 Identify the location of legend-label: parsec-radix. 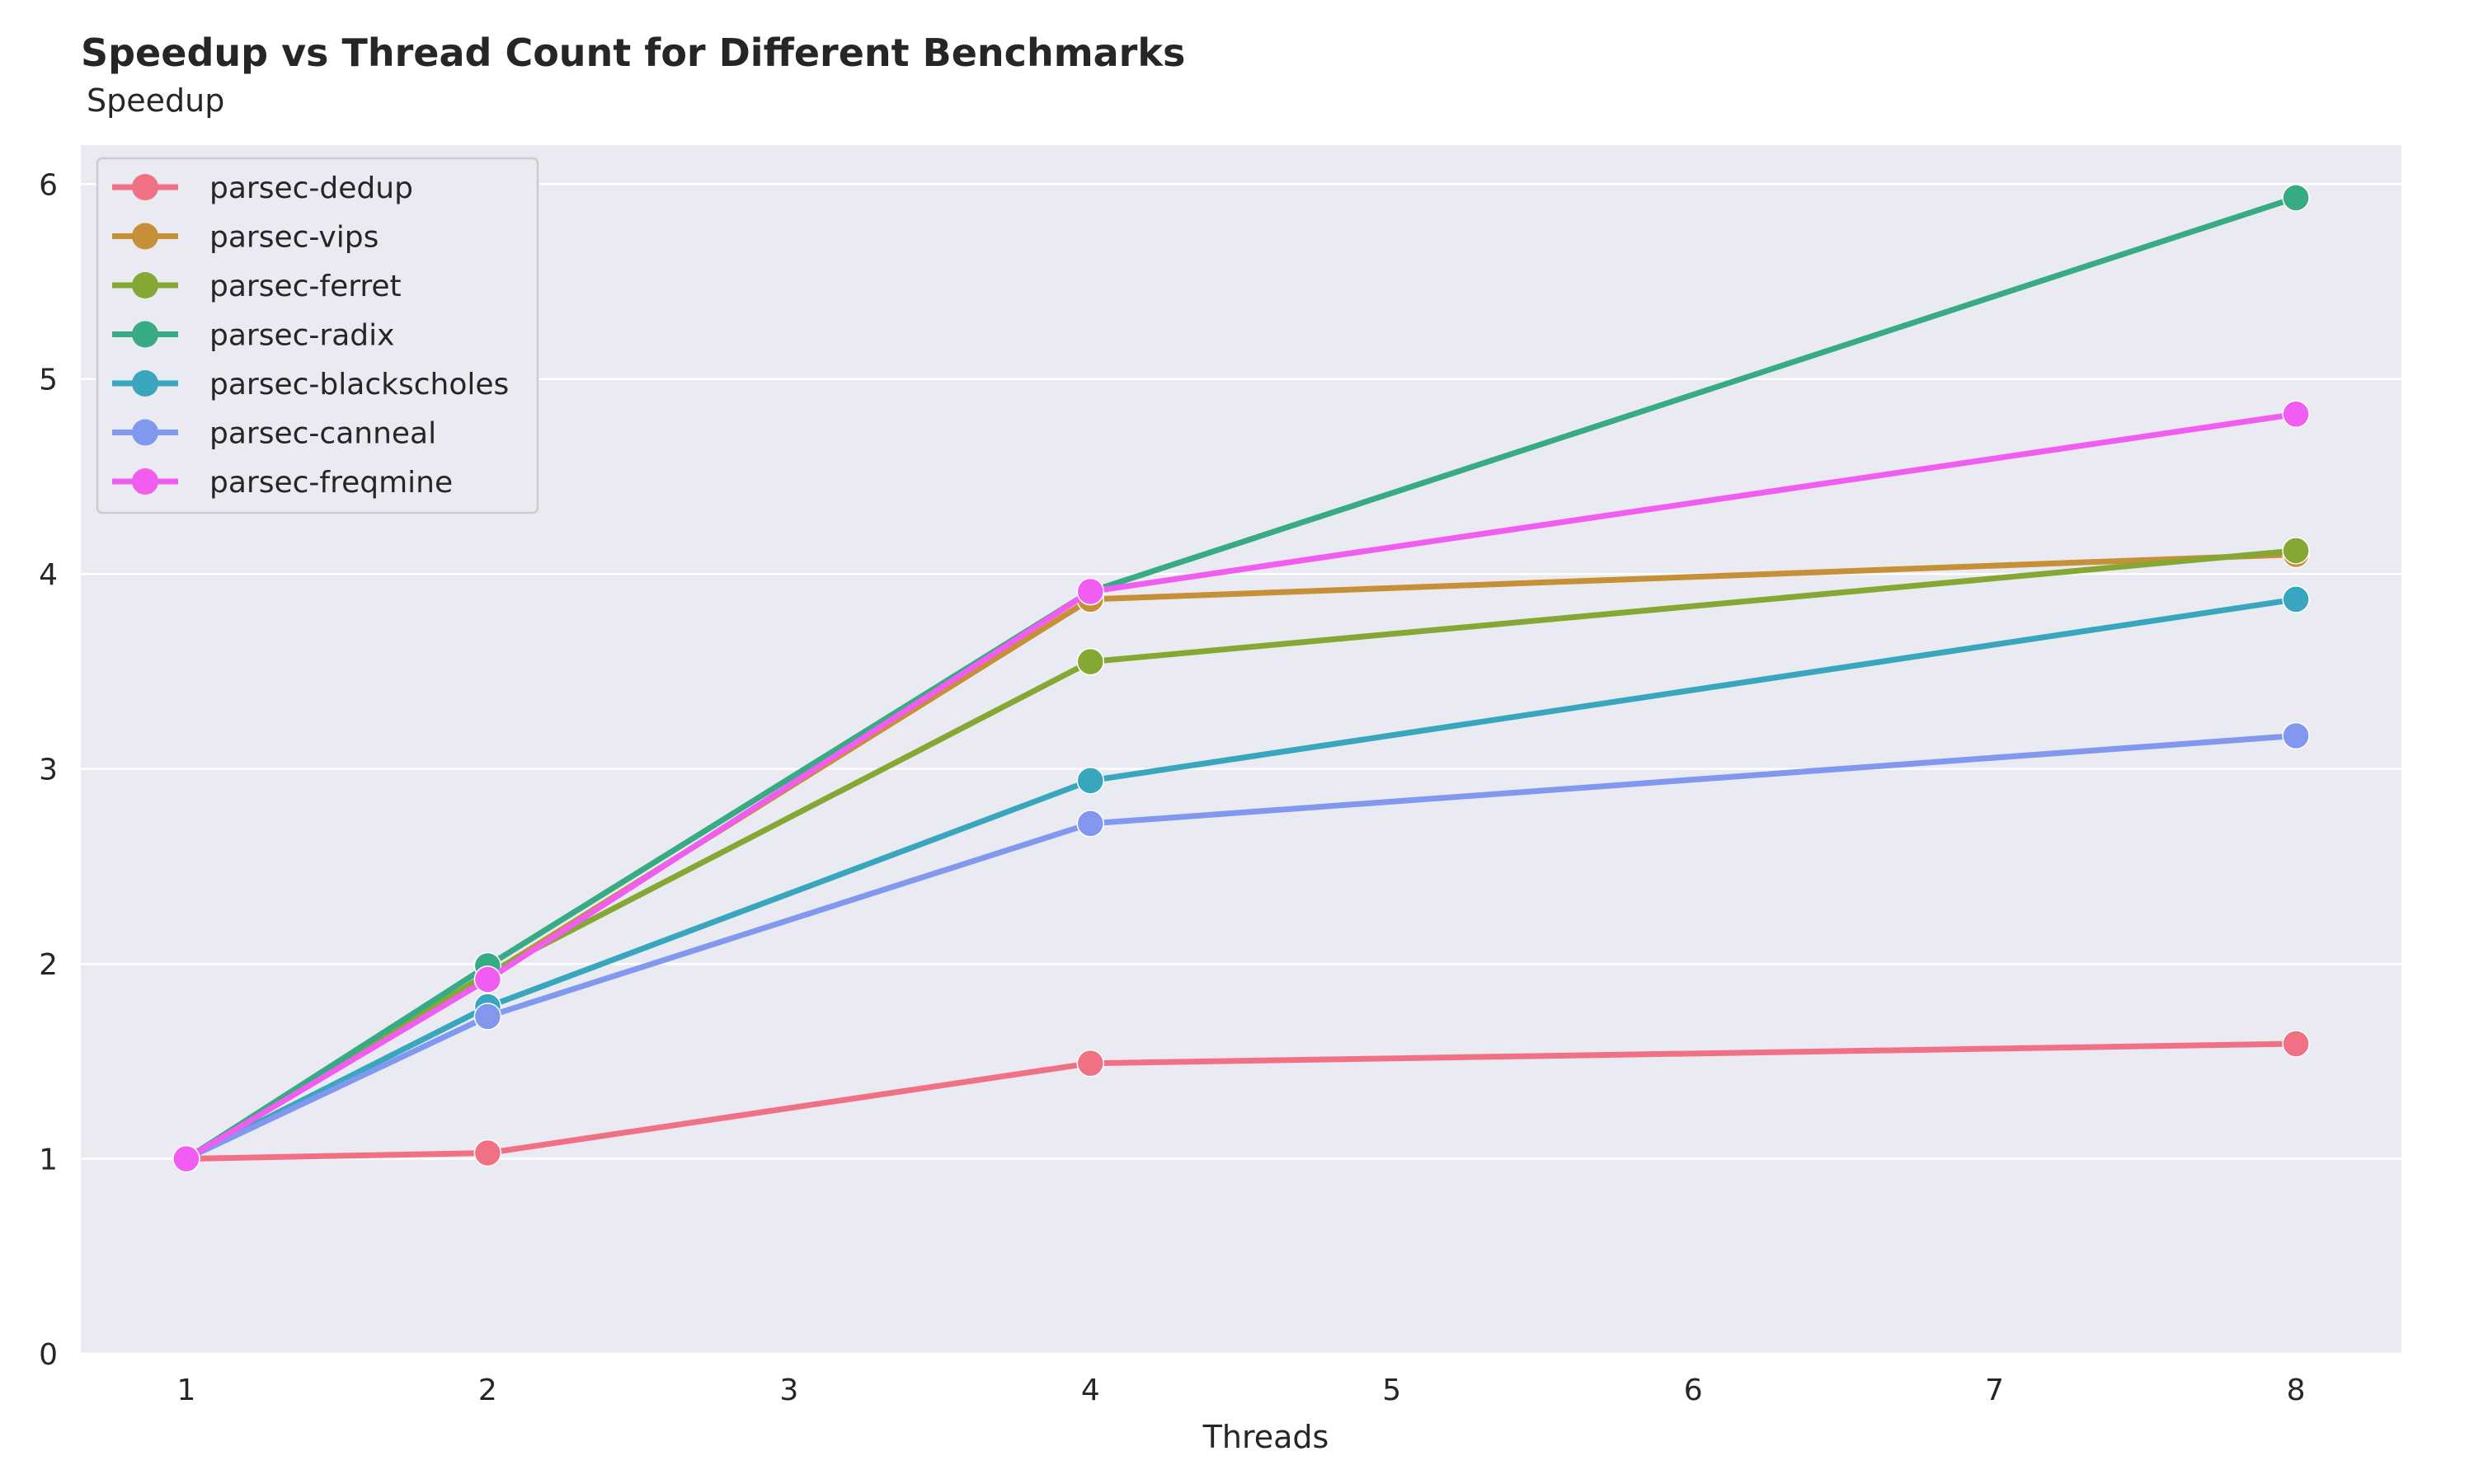
(301, 336).